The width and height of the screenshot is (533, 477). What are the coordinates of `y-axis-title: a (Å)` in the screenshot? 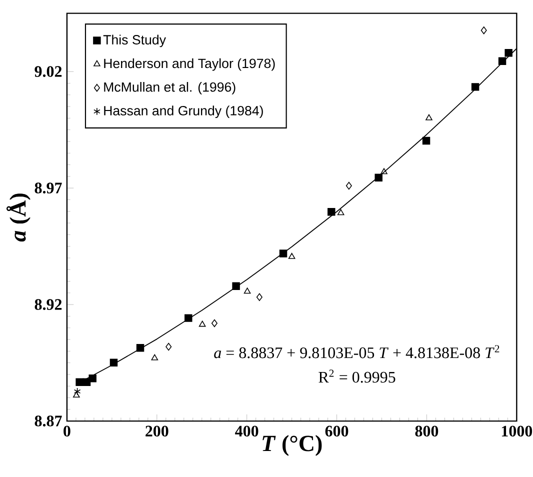 It's located at (18, 218).